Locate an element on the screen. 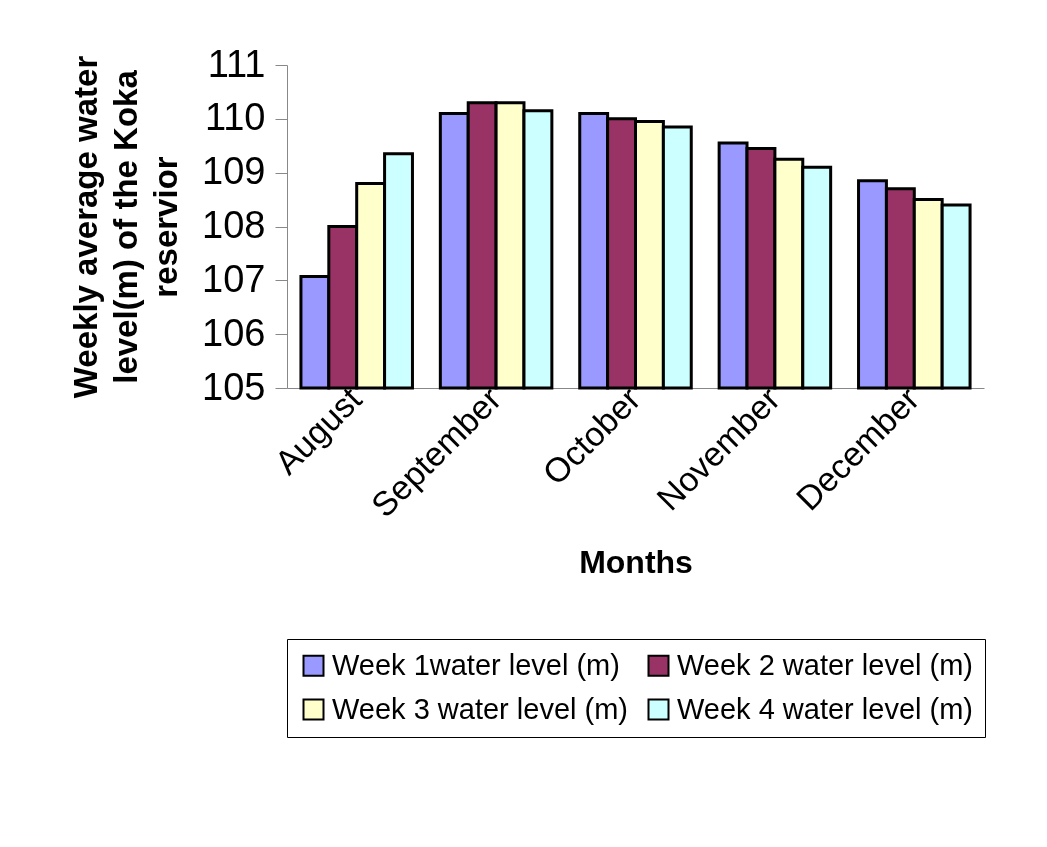 Image resolution: width=1047 pixels, height=847 pixels. y-tick-label: 105 is located at coordinates (234, 386).